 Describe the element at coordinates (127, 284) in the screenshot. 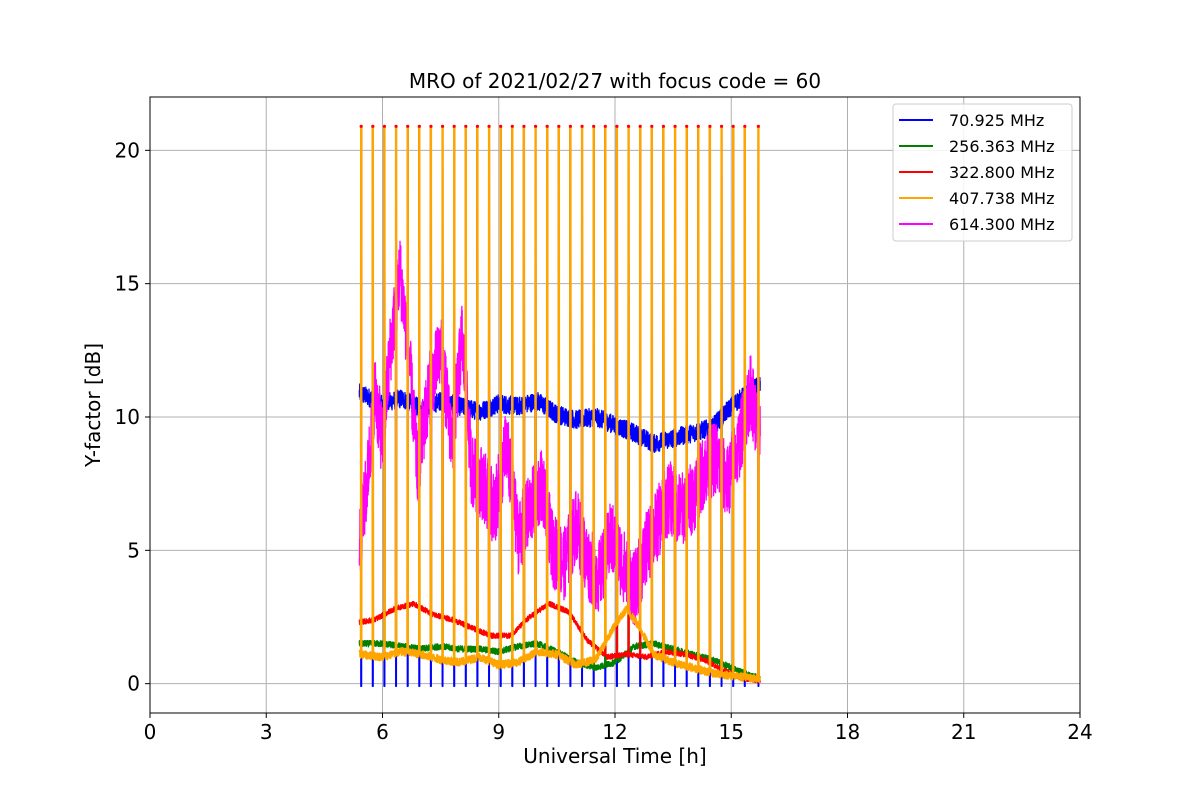

I see `y-tick-label: 15` at that location.